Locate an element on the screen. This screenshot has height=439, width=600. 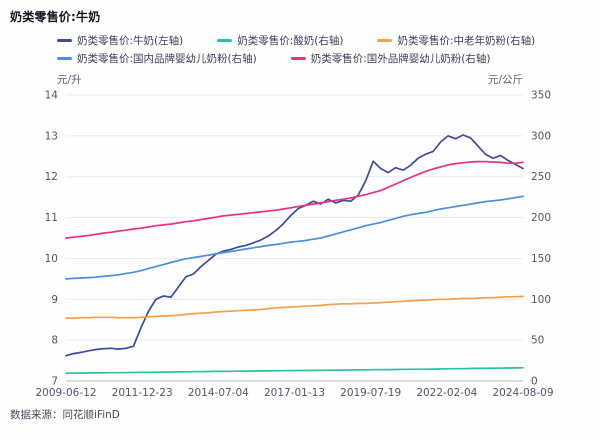
legend-row-1: 奶类零售价:牛奶(左轴) 奶类零售价:酸奶(右轴) 奶类零售价:中老年奶粉(右轴) is located at coordinates (296, 40).